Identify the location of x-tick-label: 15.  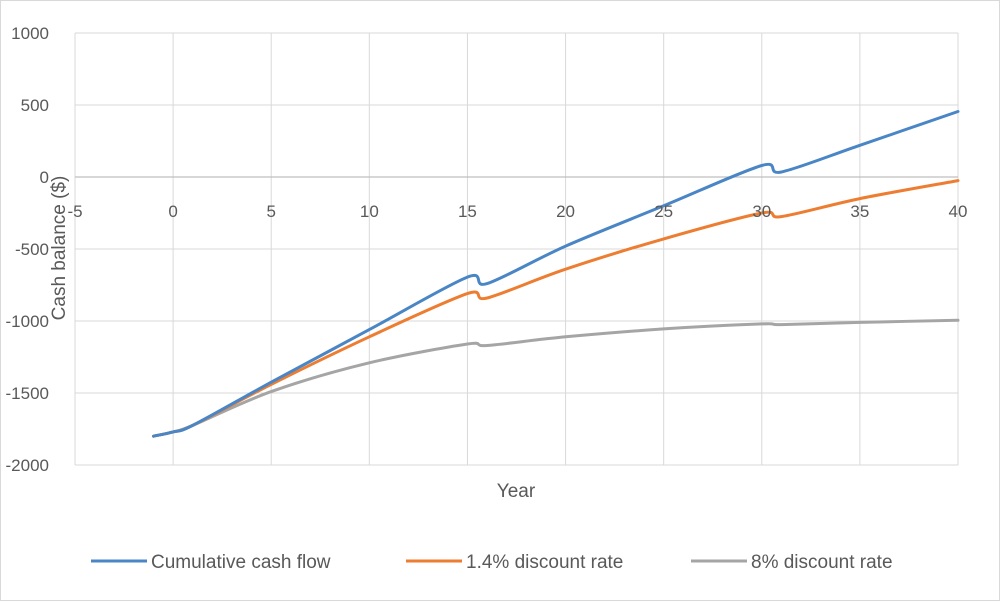
(467, 211).